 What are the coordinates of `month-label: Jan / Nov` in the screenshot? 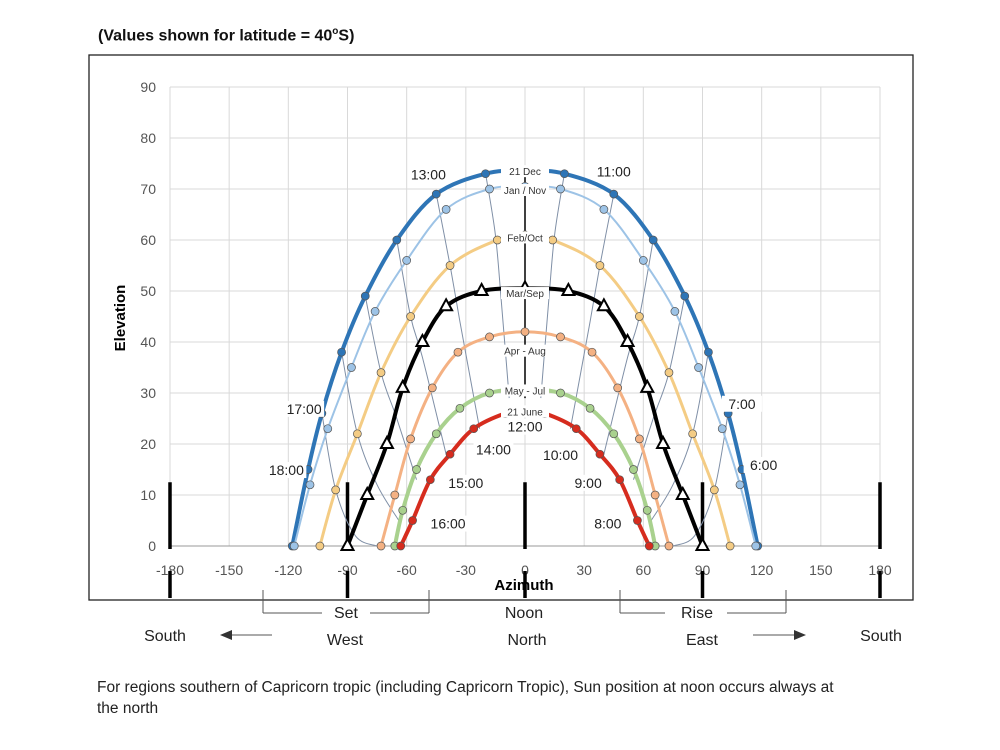 It's located at (525, 191).